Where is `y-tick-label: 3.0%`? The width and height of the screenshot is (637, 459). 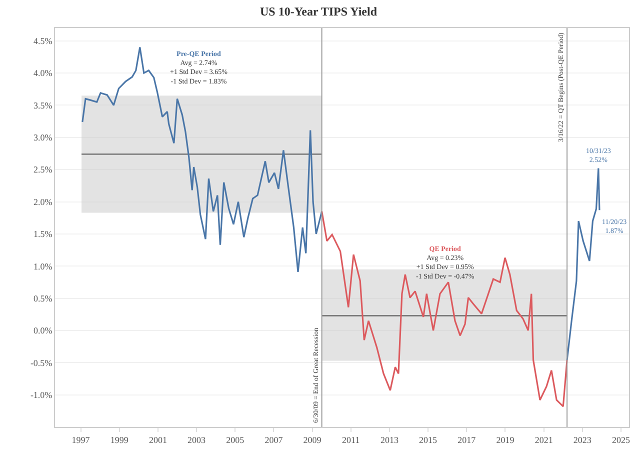
y-tick-label: 3.0% is located at coordinates (43, 137).